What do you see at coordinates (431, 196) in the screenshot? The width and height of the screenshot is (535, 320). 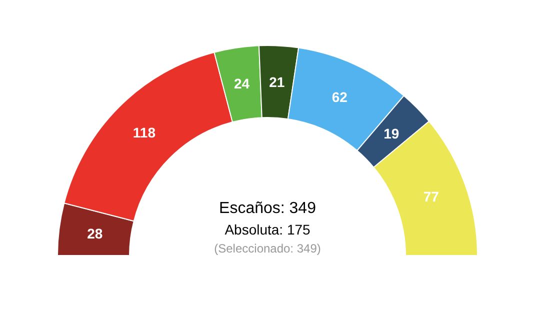 I see `data-label: 77` at bounding box center [431, 196].